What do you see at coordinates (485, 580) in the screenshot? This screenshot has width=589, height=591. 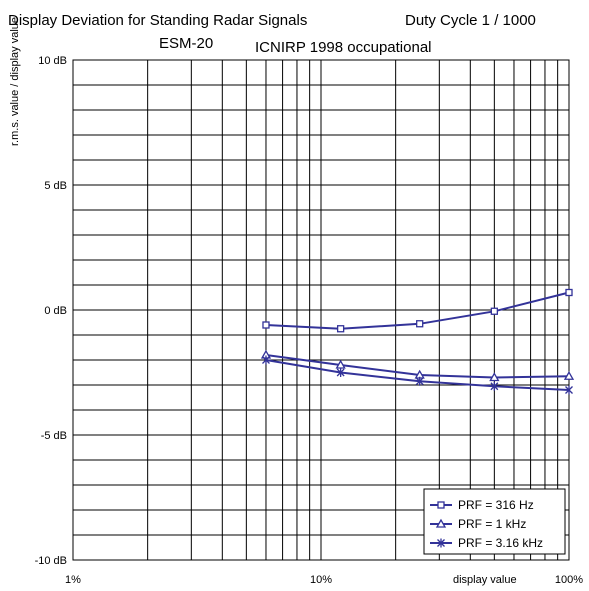 I see `x-axis-label: display value` at bounding box center [485, 580].